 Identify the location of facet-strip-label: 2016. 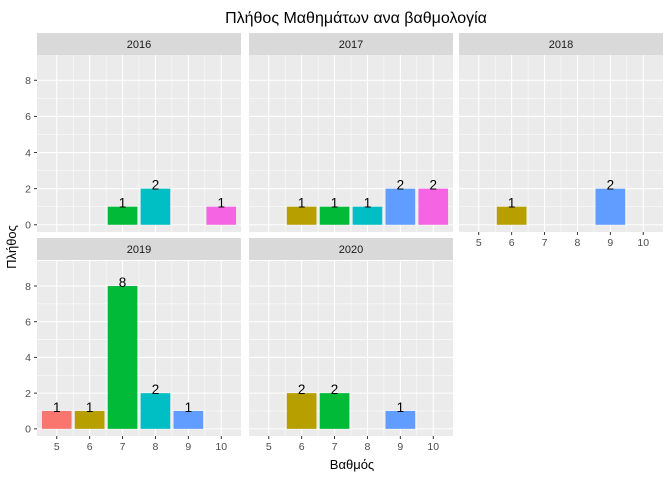
(139, 45).